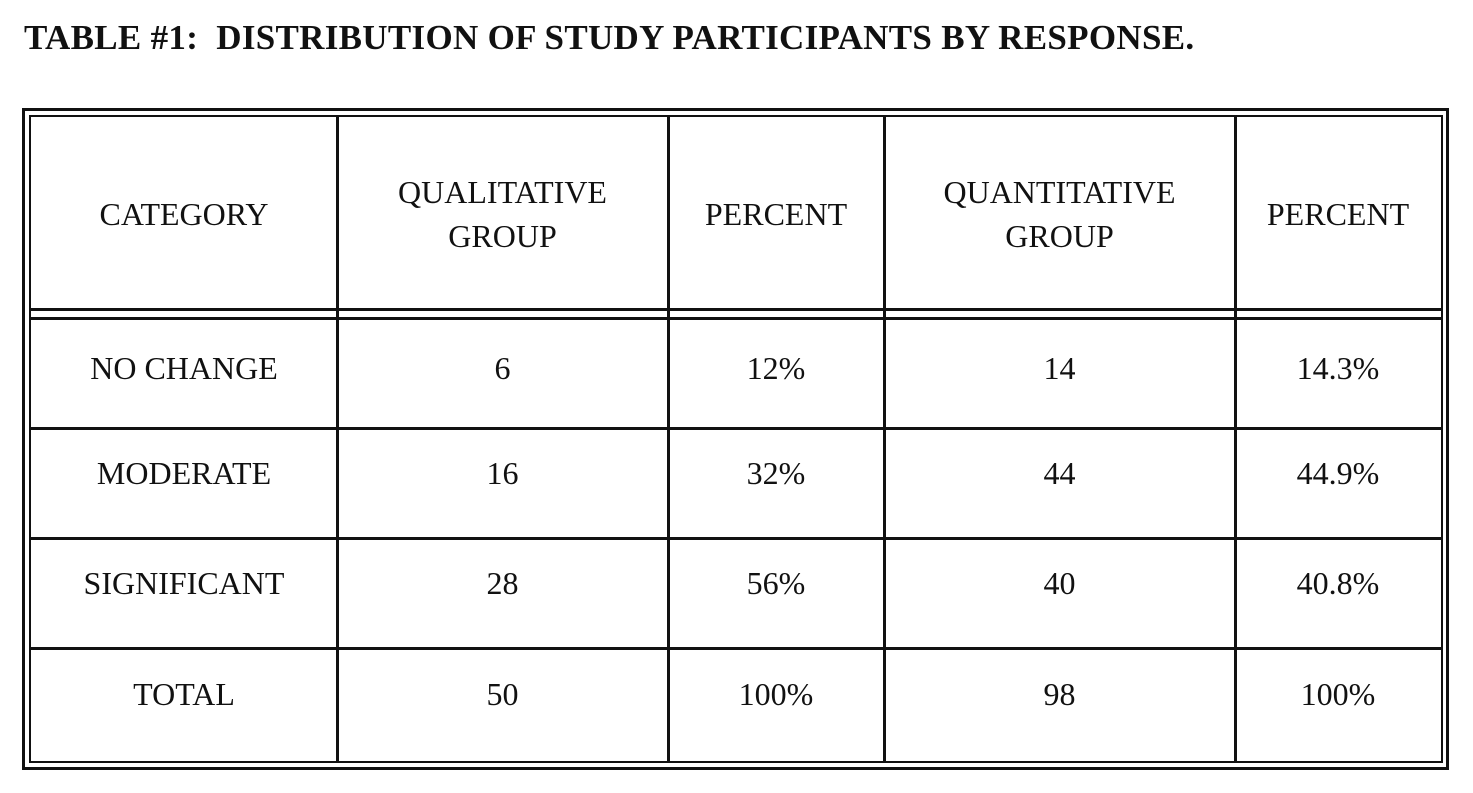 This screenshot has height=793, width=1473. Describe the element at coordinates (502, 213) in the screenshot. I see `header-cell: QUALITATIVE GROUP` at that location.